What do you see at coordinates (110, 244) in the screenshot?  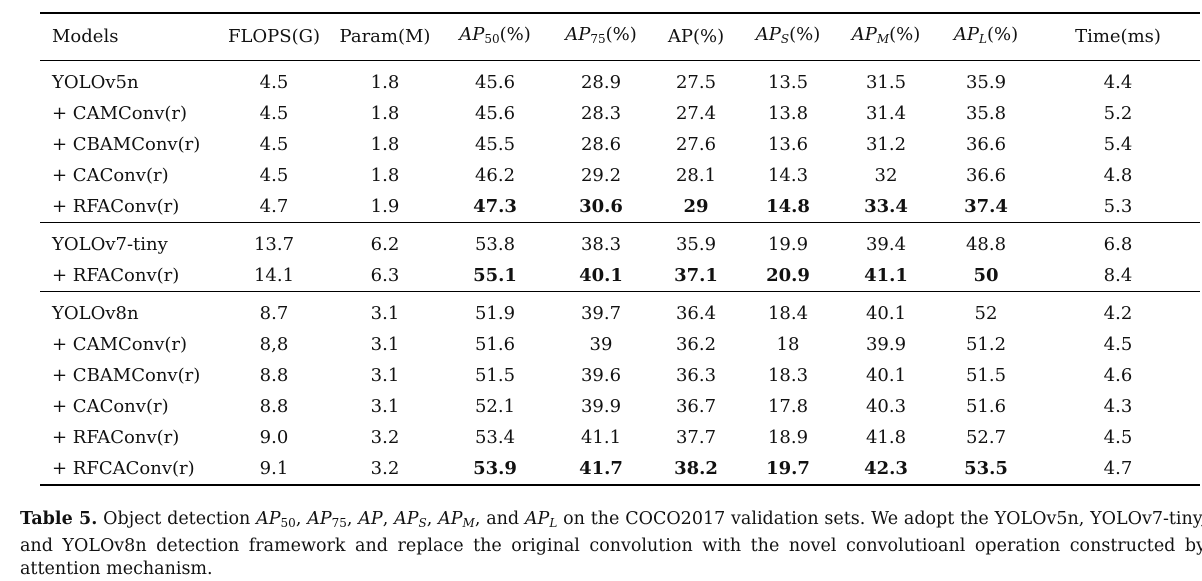 I see `cell-model: YOLOv7-tiny` at bounding box center [110, 244].